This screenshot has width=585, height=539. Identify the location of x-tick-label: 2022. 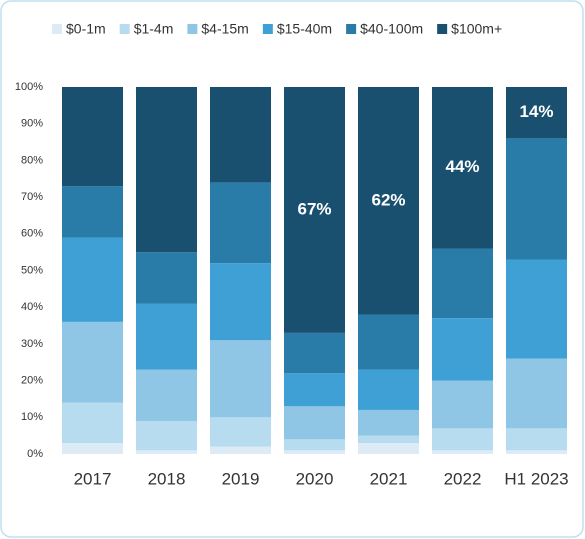
(463, 478).